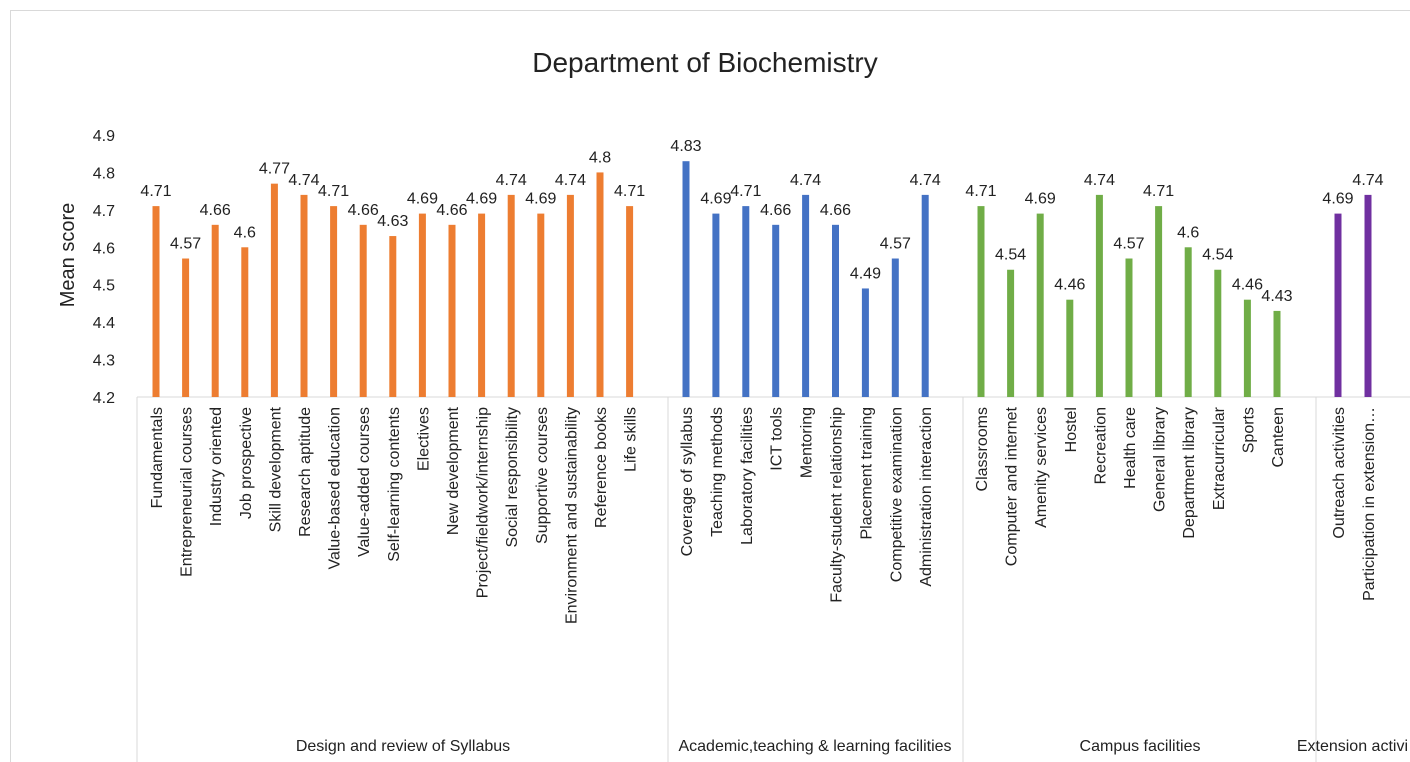 This screenshot has height=762, width=1410. What do you see at coordinates (704, 62) in the screenshot?
I see `chart-title: Department of Biochemistry` at bounding box center [704, 62].